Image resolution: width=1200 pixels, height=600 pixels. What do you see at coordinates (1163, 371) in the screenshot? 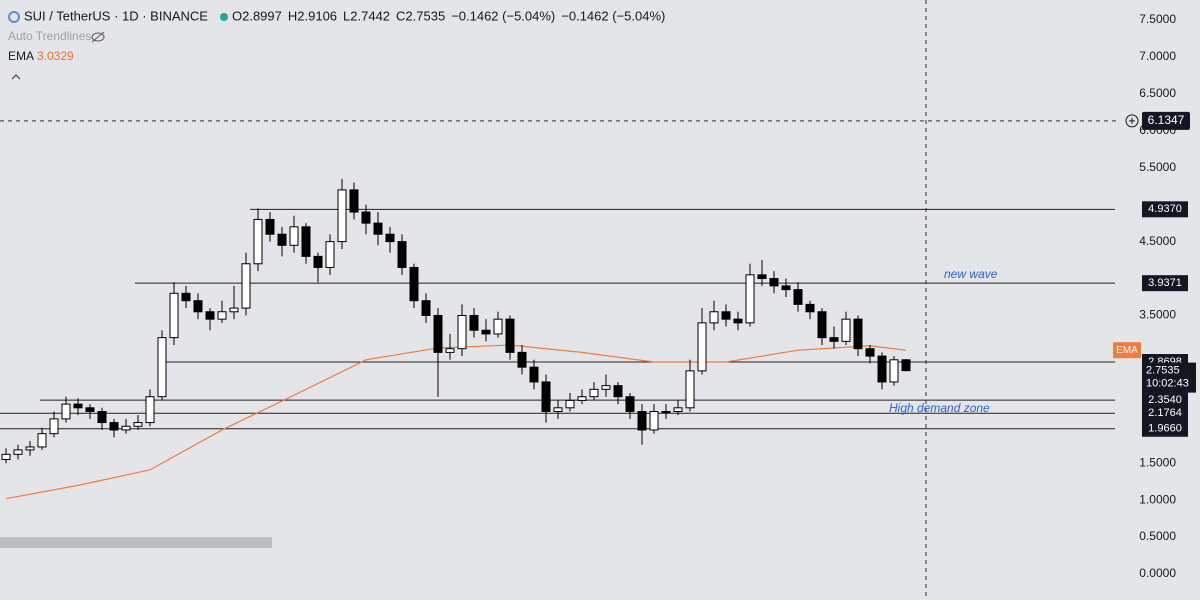
I see `last-price-label: 2.7535` at bounding box center [1163, 371].